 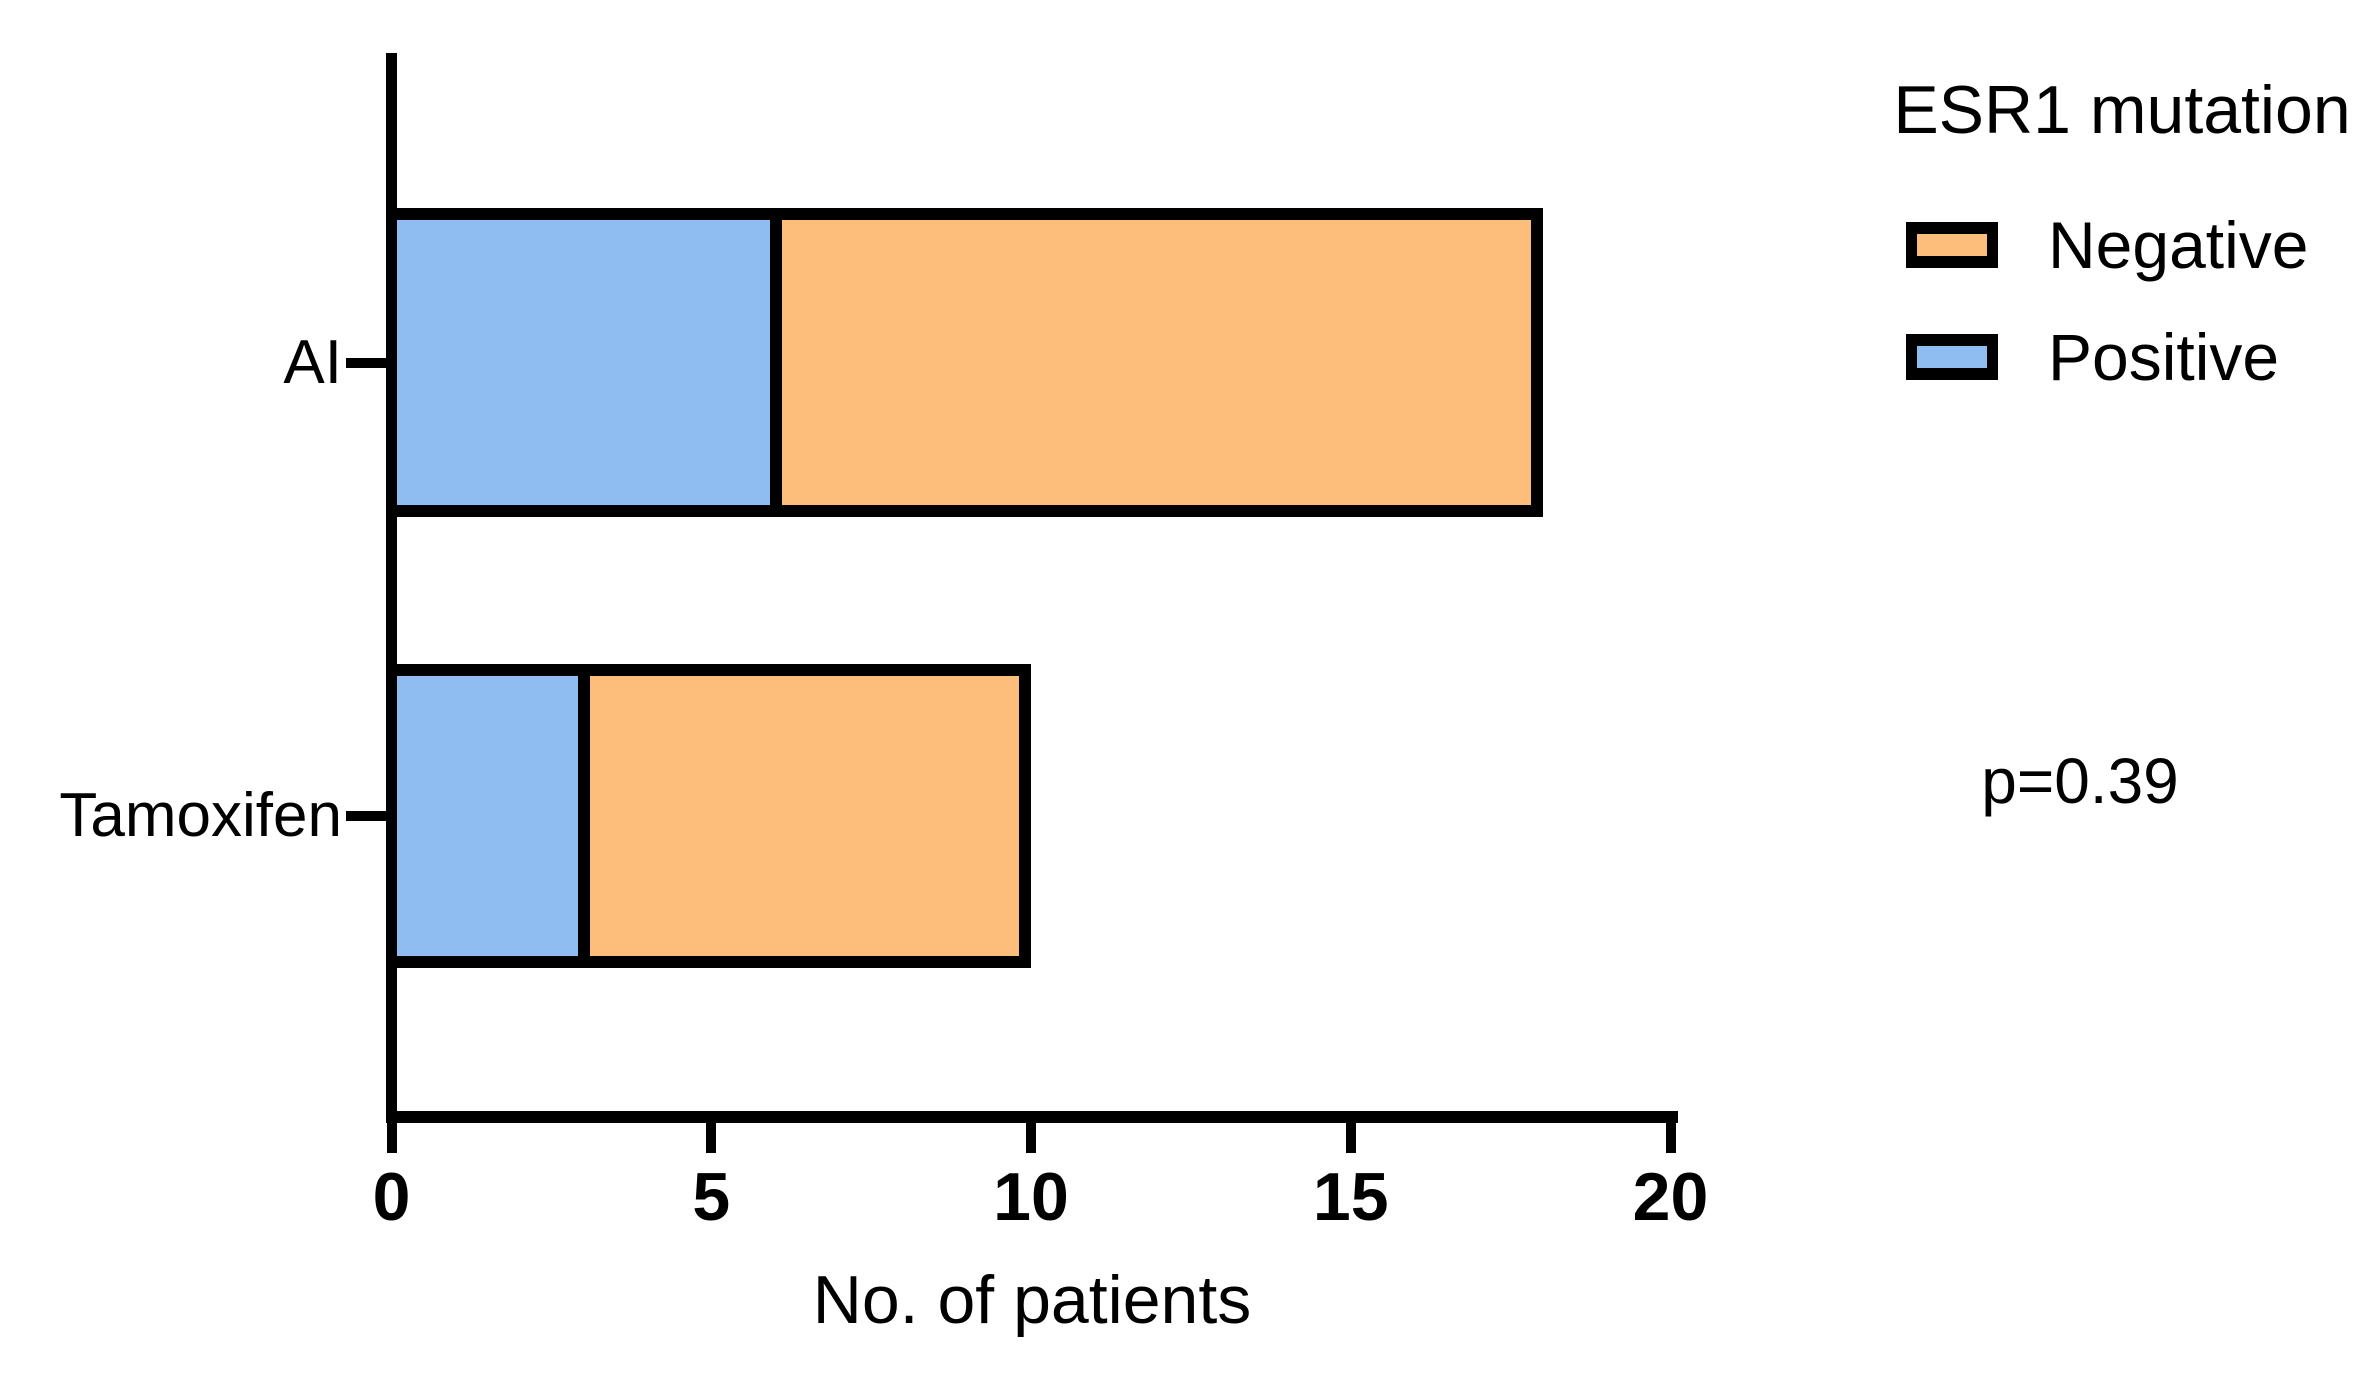 What do you see at coordinates (366, 816) in the screenshot?
I see `y-tick-tamoxifen` at bounding box center [366, 816].